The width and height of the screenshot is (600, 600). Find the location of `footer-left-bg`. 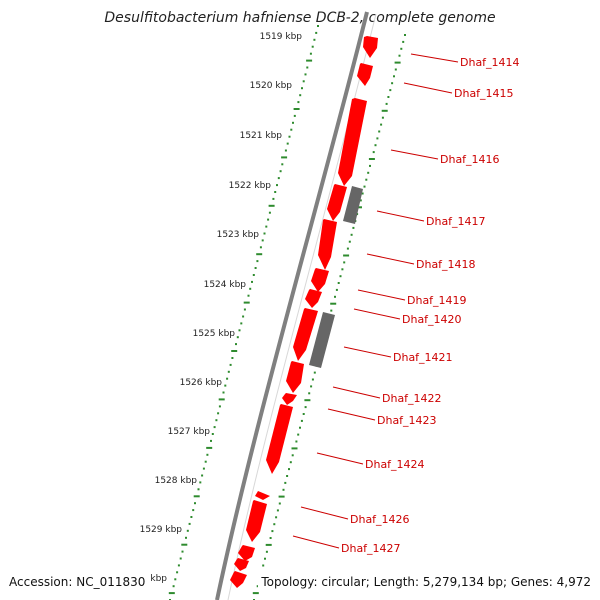

footer-left-bg is located at coordinates (74, 581).